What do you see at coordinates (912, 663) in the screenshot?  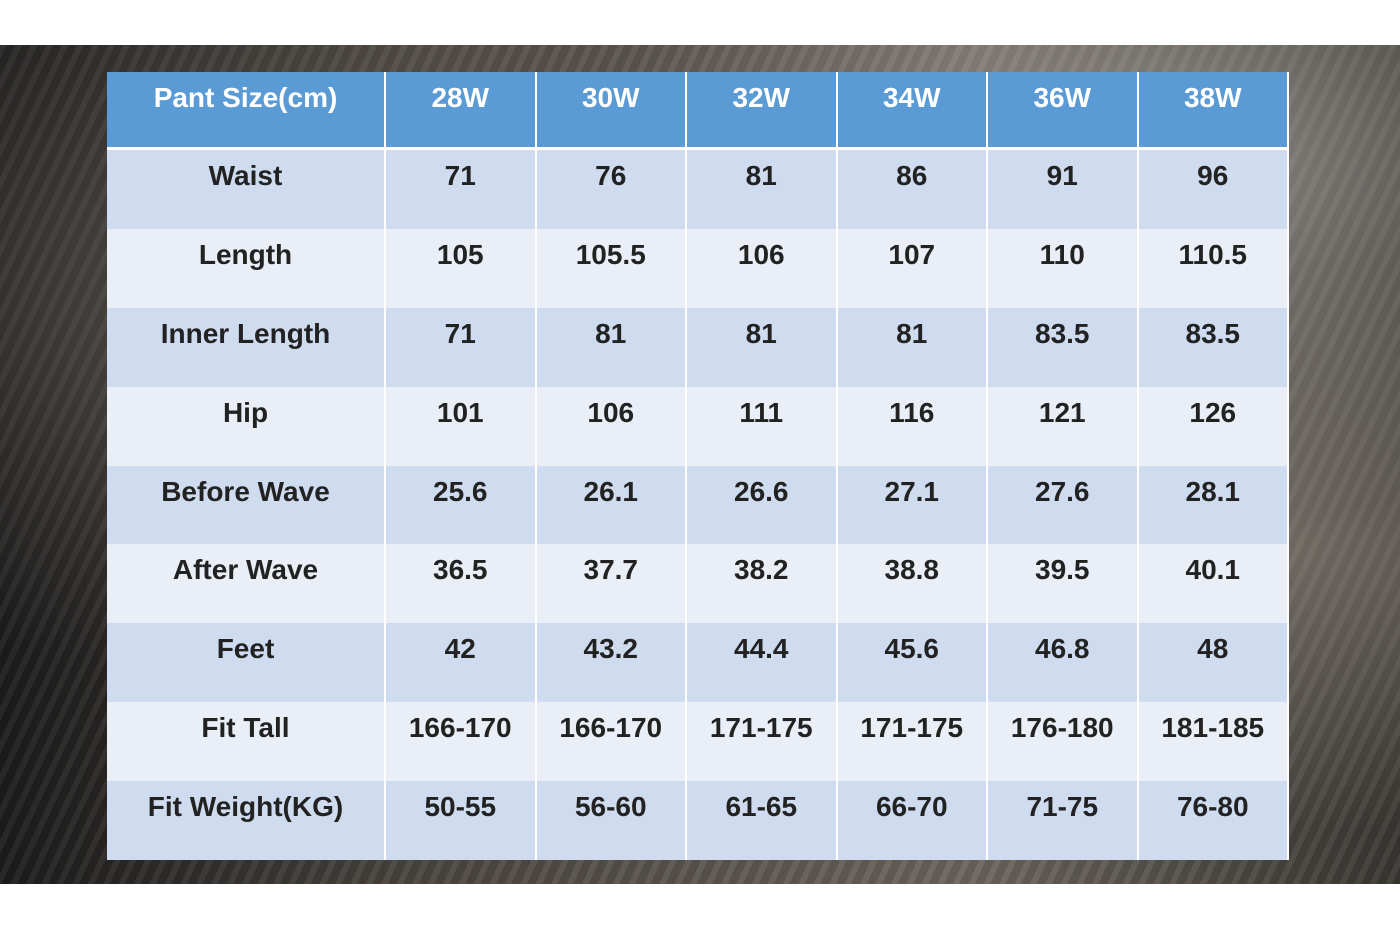 I see `table-cell: 45.6` at bounding box center [912, 663].